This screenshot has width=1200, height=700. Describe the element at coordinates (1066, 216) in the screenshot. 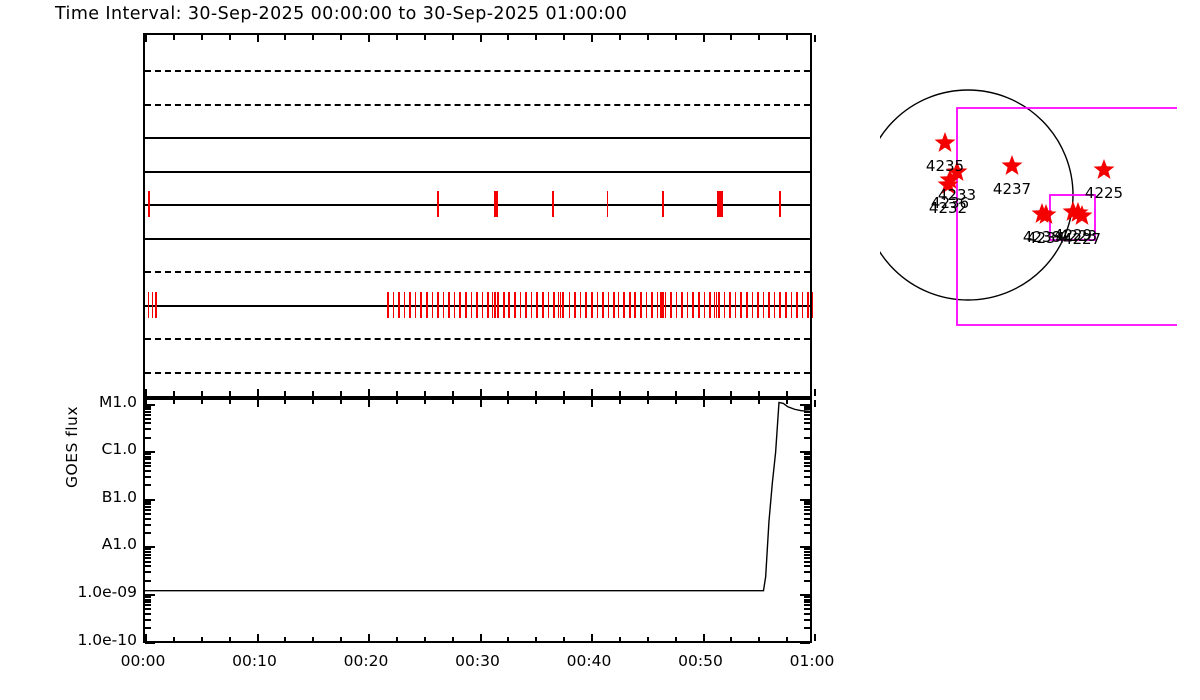

I see `fov-rectangle-large` at that location.